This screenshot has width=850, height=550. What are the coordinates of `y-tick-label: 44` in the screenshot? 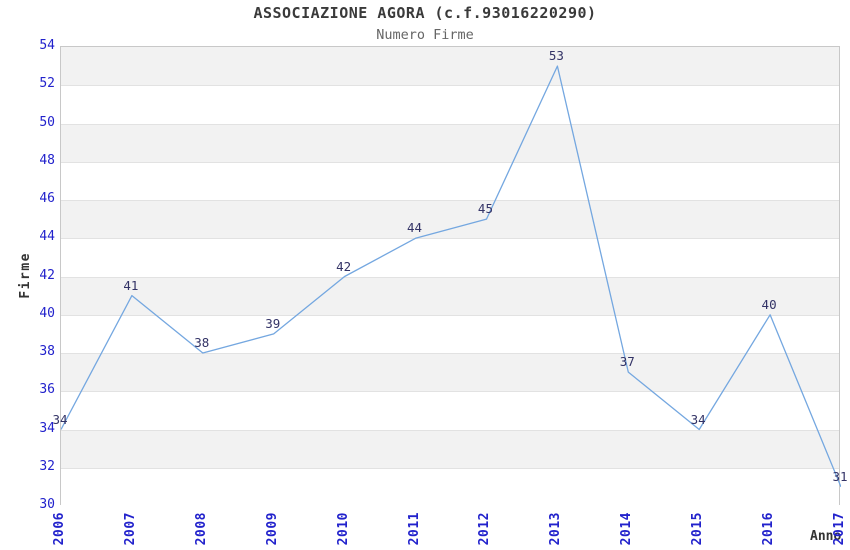 It's located at (47, 237).